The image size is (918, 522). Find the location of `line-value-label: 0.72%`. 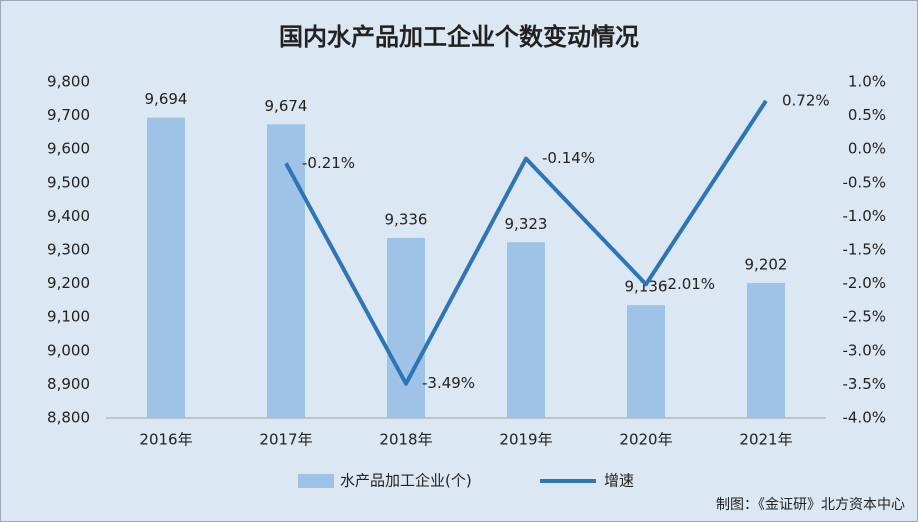

line-value-label: 0.72% is located at coordinates (806, 100).